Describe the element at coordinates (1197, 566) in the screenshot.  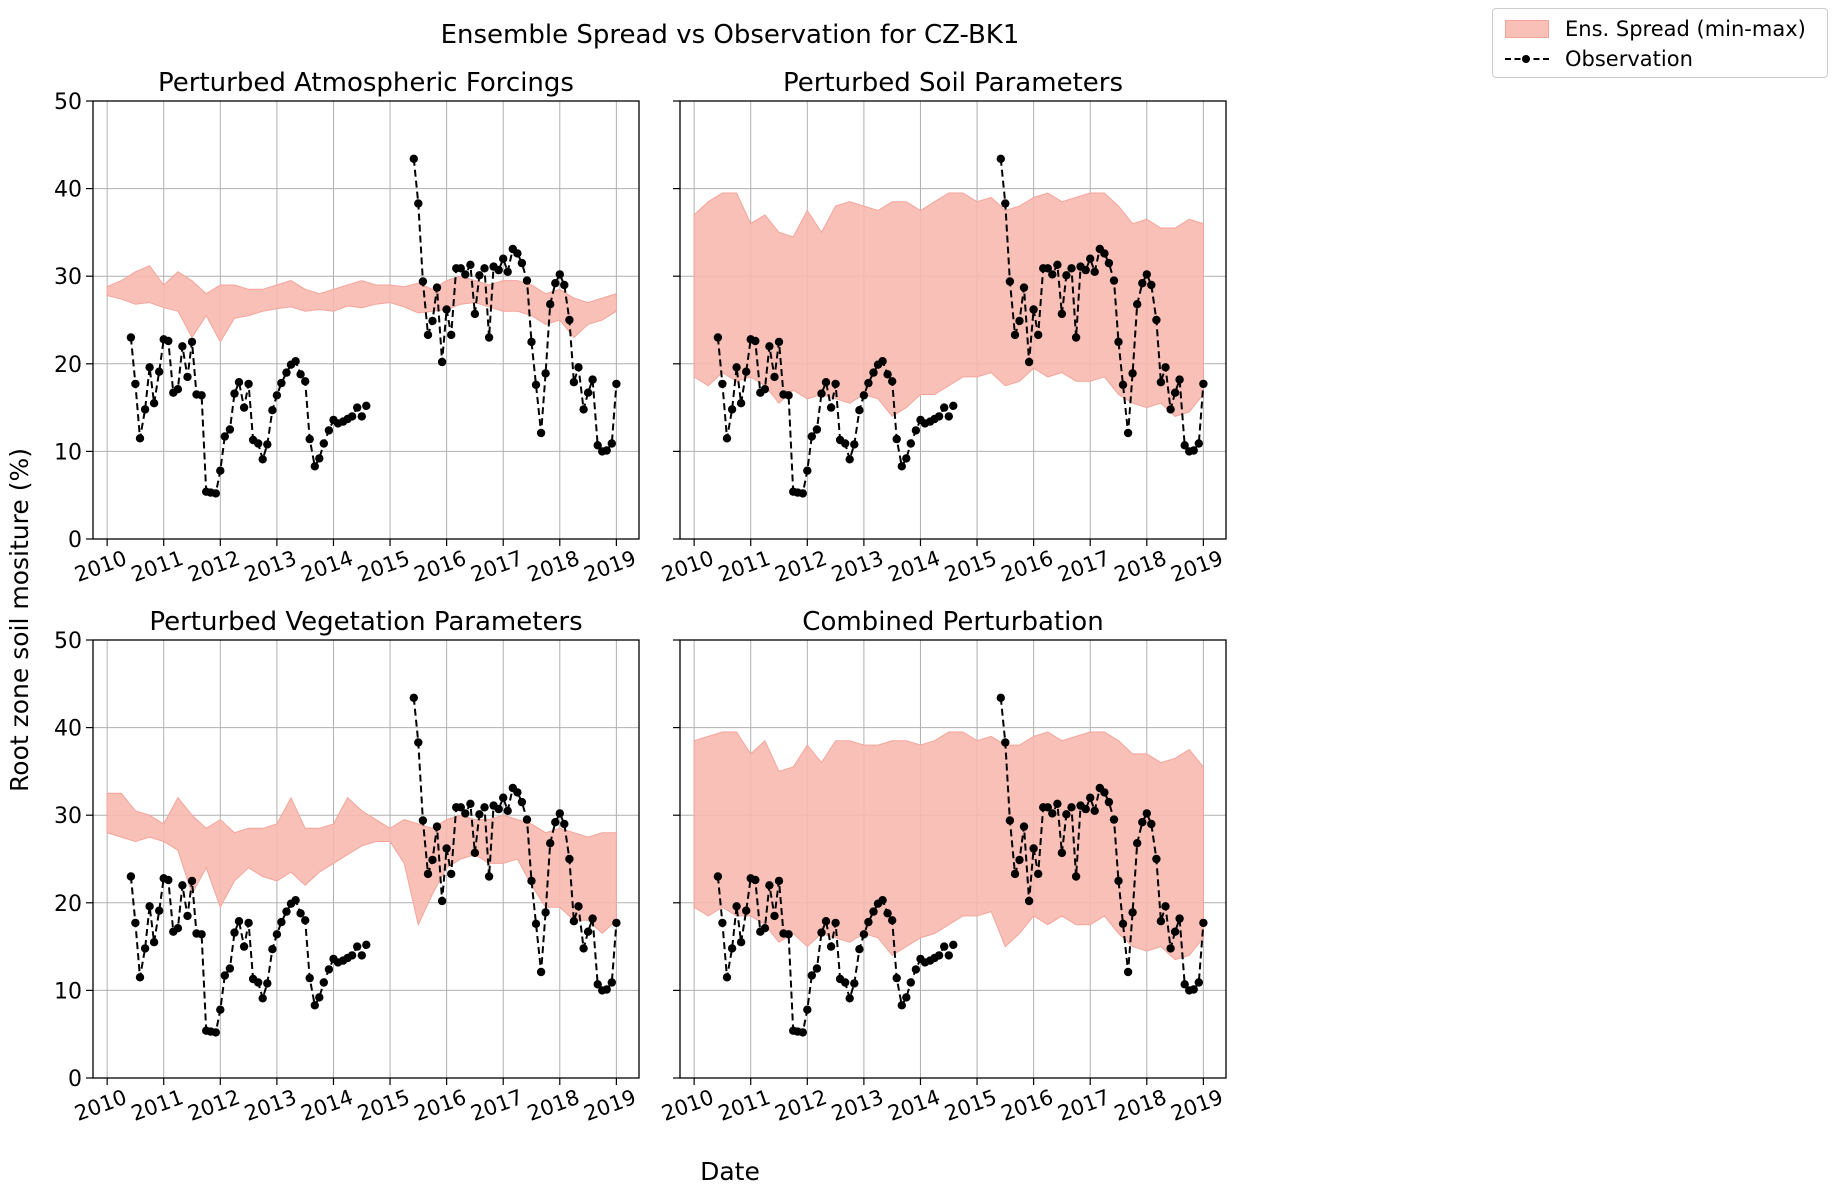
I see `x-tick-label: 2019` at that location.